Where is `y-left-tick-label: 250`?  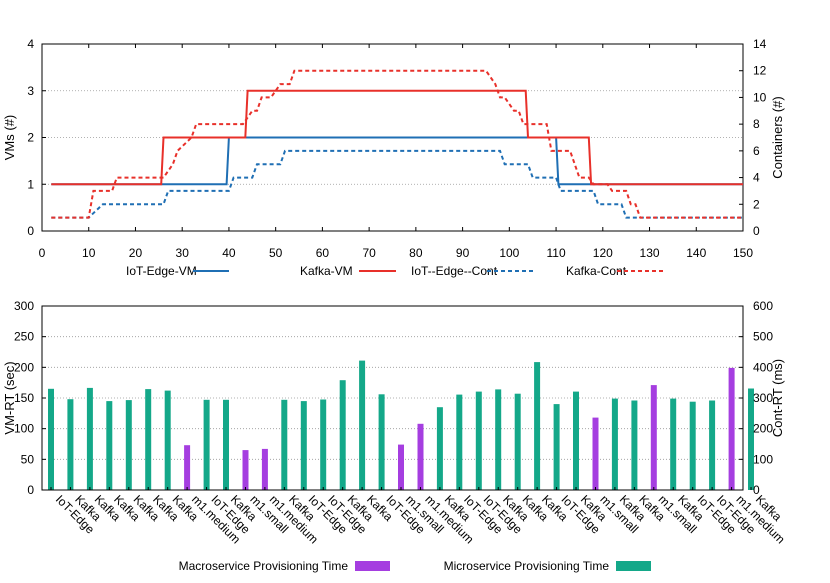
y-left-tick-label: 250 is located at coordinates (24, 337).